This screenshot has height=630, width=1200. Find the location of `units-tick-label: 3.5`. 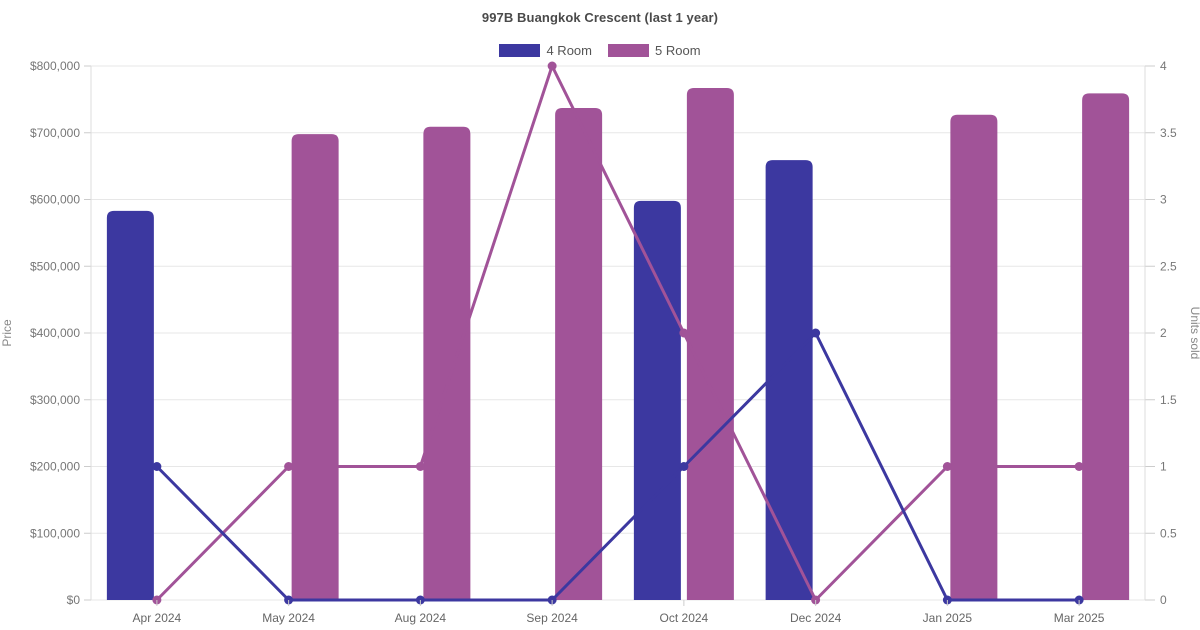

units-tick-label: 3.5 is located at coordinates (1168, 133).